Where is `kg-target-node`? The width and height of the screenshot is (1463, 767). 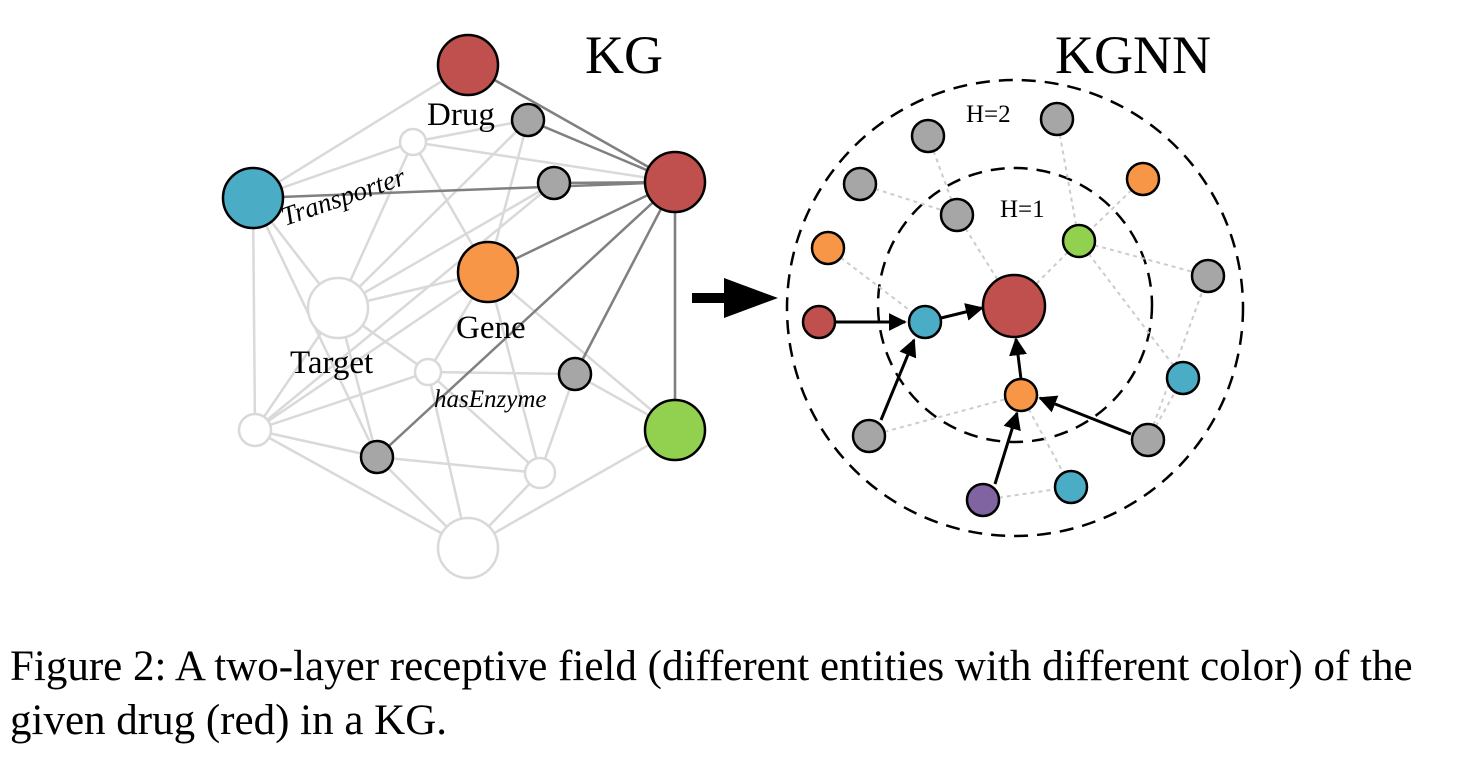
kg-target-node is located at coordinates (338, 308).